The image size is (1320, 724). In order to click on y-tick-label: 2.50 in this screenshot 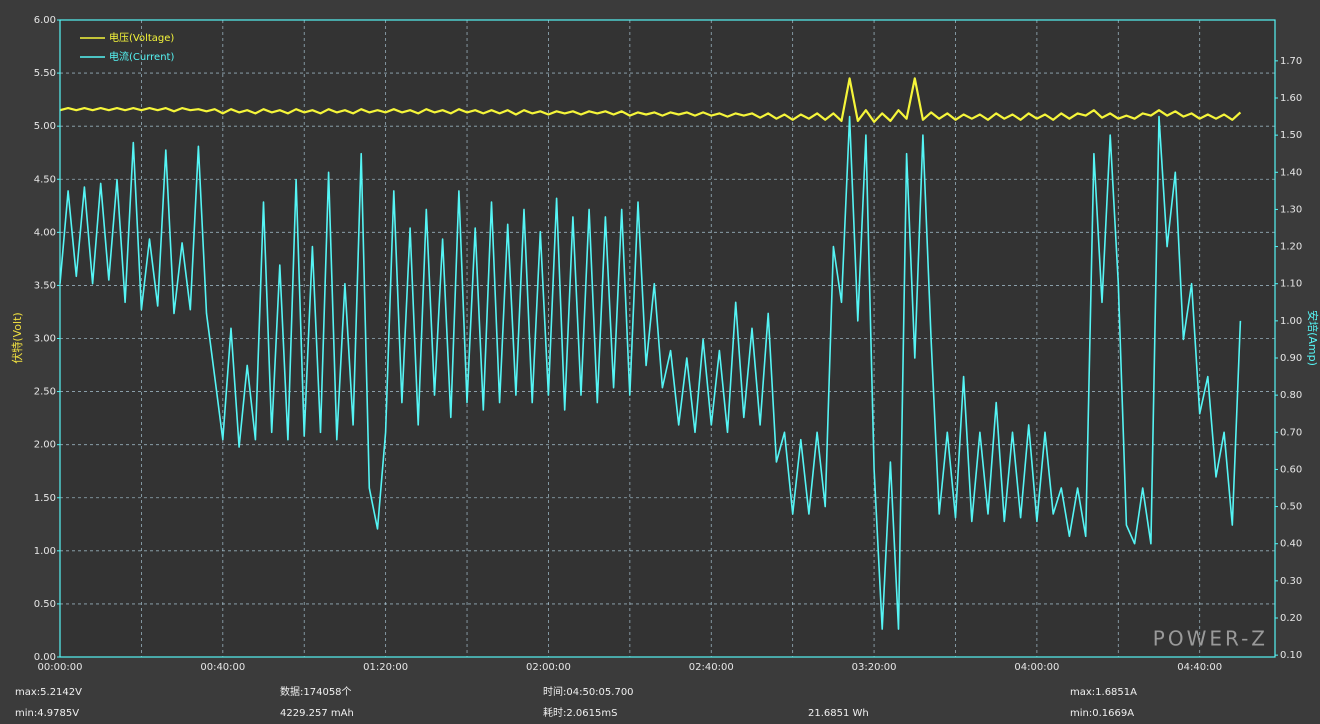, I will do `click(45, 392)`.